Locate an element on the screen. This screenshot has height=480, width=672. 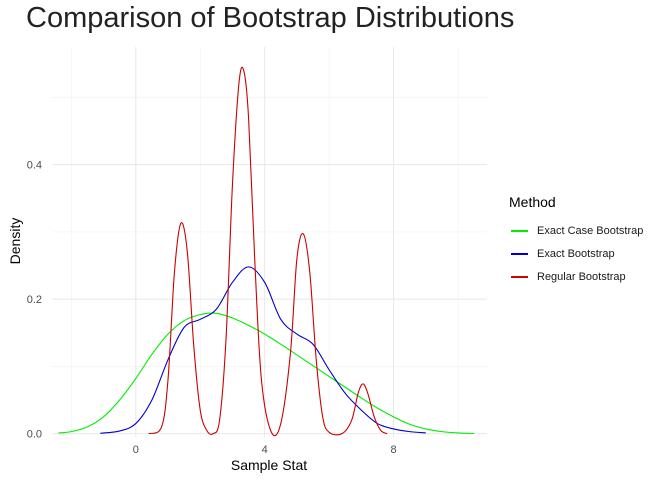
legend-item: Regular Bootstrap is located at coordinates (576, 276).